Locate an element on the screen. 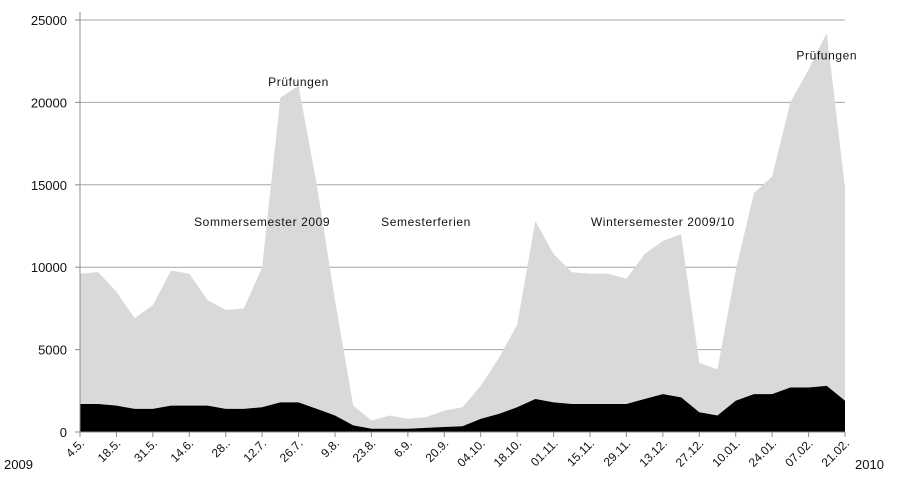  annotation-4: Prüfungen is located at coordinates (826, 56).